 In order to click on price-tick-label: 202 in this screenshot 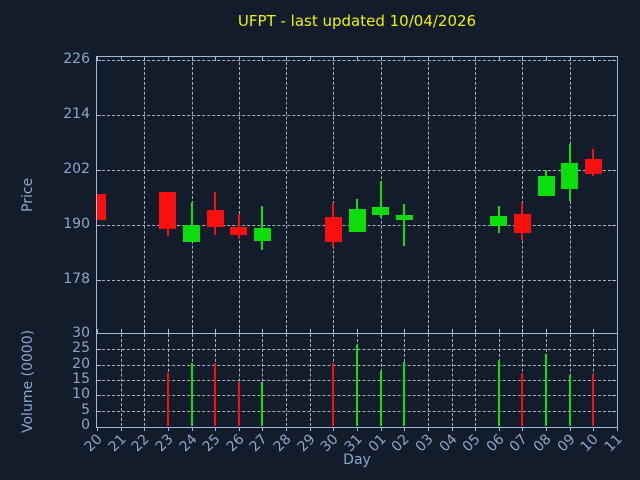, I will do `click(76, 169)`.